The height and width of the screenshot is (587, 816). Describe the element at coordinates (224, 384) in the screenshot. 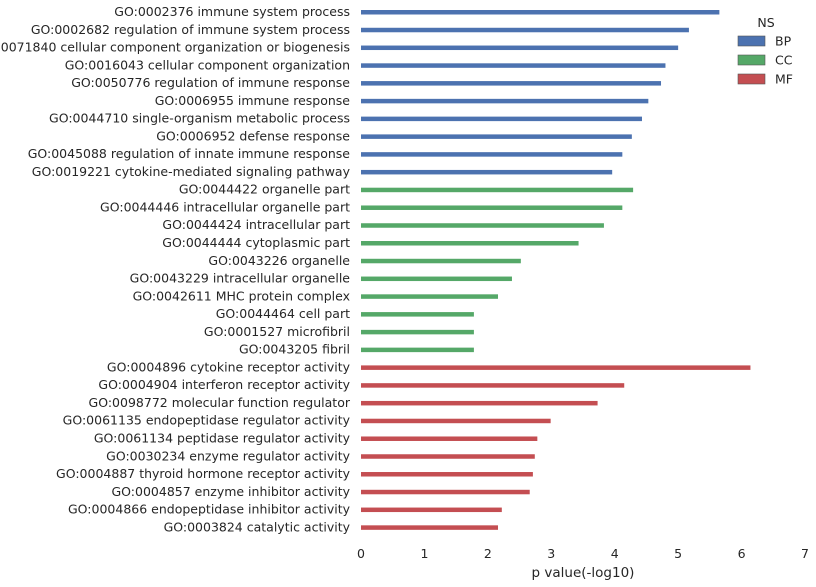

I see `category-label: GO:0004904 interferon receptor activity` at that location.